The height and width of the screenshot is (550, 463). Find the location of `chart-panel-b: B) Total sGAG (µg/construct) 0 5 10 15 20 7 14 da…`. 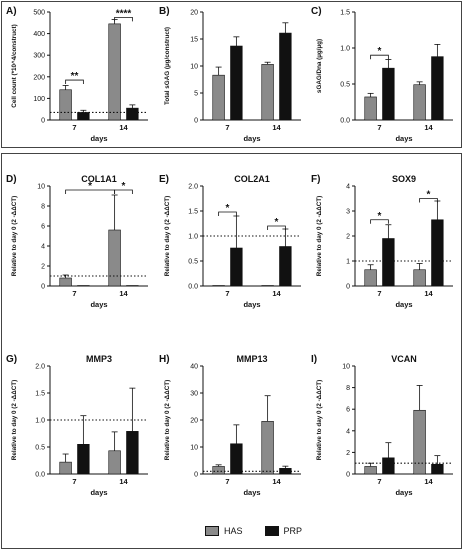

chart-panel-b: B) Total sGAG (µg/construct) 0 5 10 15 20 7 14 da… is located at coordinates (232, 75).